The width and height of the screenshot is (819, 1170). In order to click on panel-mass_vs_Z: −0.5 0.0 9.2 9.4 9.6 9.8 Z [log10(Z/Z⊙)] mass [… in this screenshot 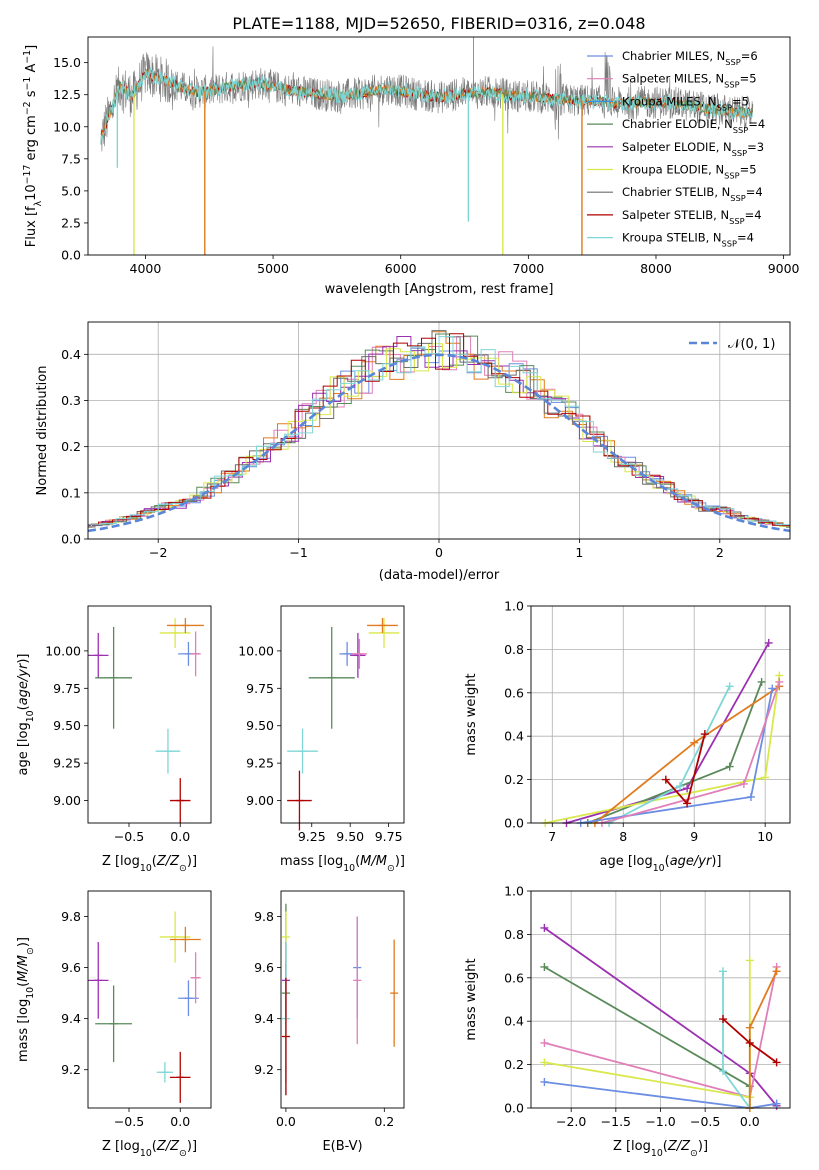, I will do `click(114, 1024)`.